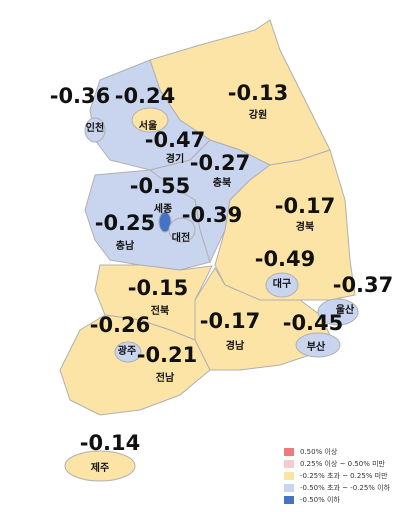  What do you see at coordinates (320, 499) in the screenshot?
I see `legend-label: -0.50% 이하` at bounding box center [320, 499].